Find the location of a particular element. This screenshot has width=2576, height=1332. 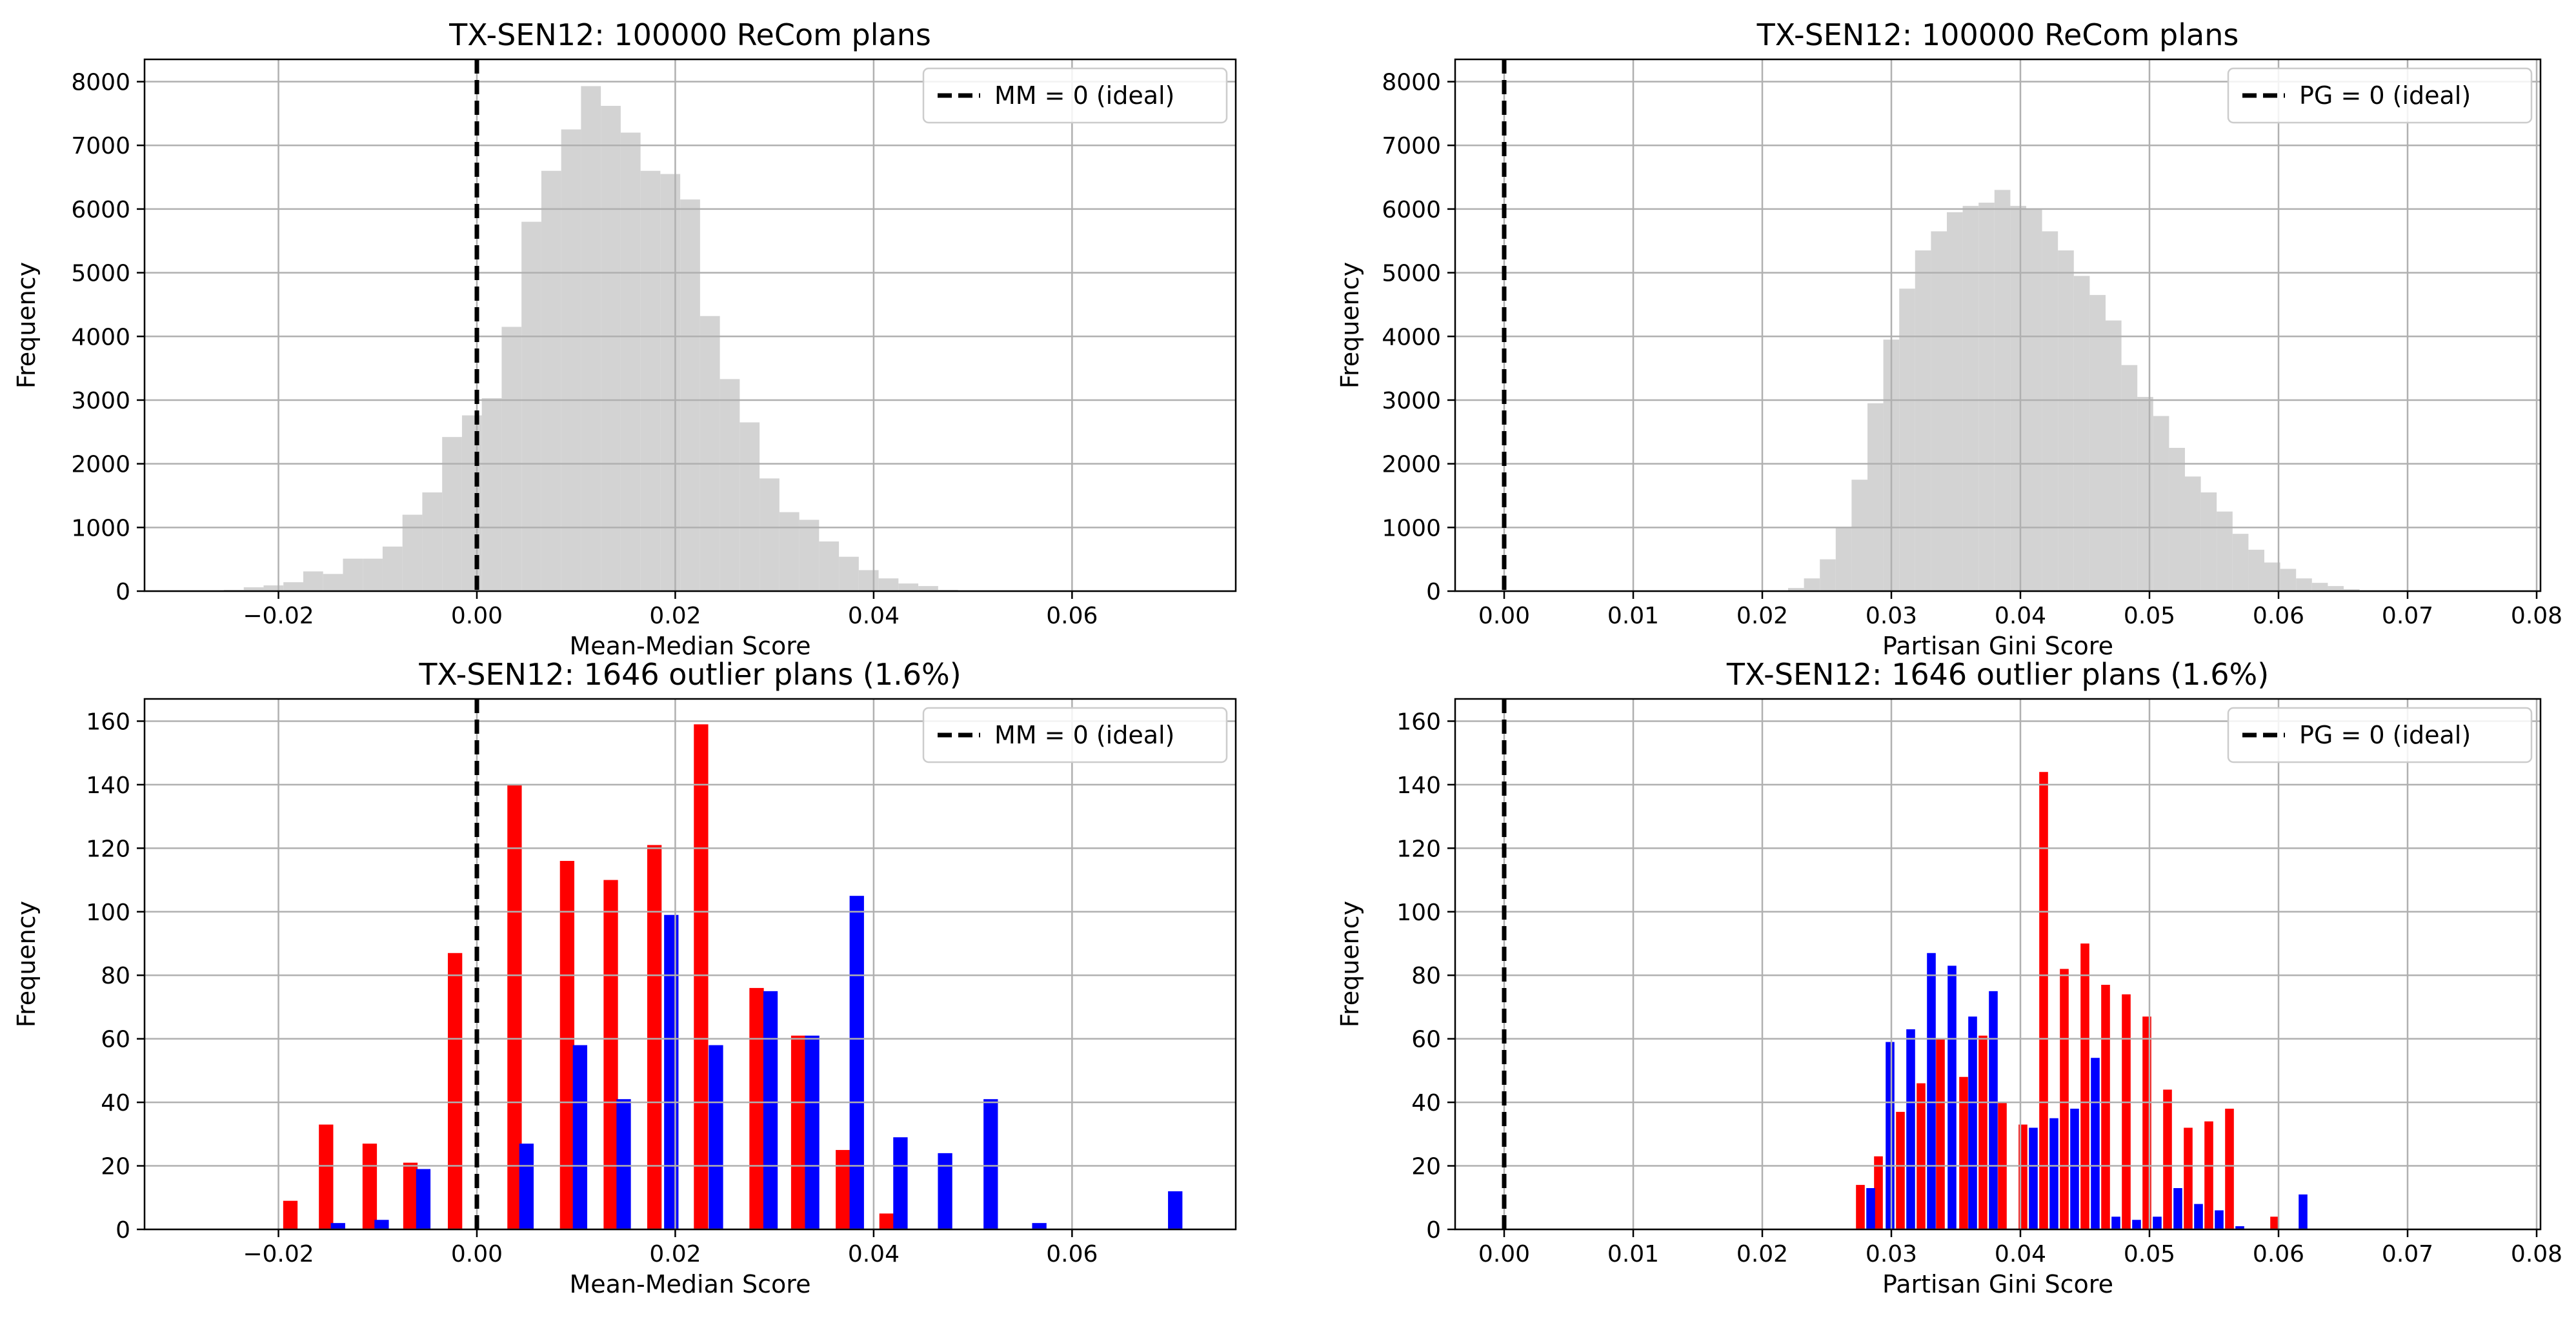

y-tick-label: 7000 is located at coordinates (100, 146).